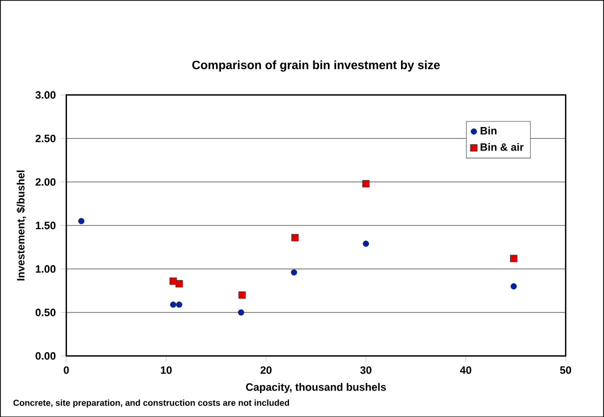 The image size is (604, 417). What do you see at coordinates (46, 269) in the screenshot?
I see `y-tick-label: 1.00` at bounding box center [46, 269].